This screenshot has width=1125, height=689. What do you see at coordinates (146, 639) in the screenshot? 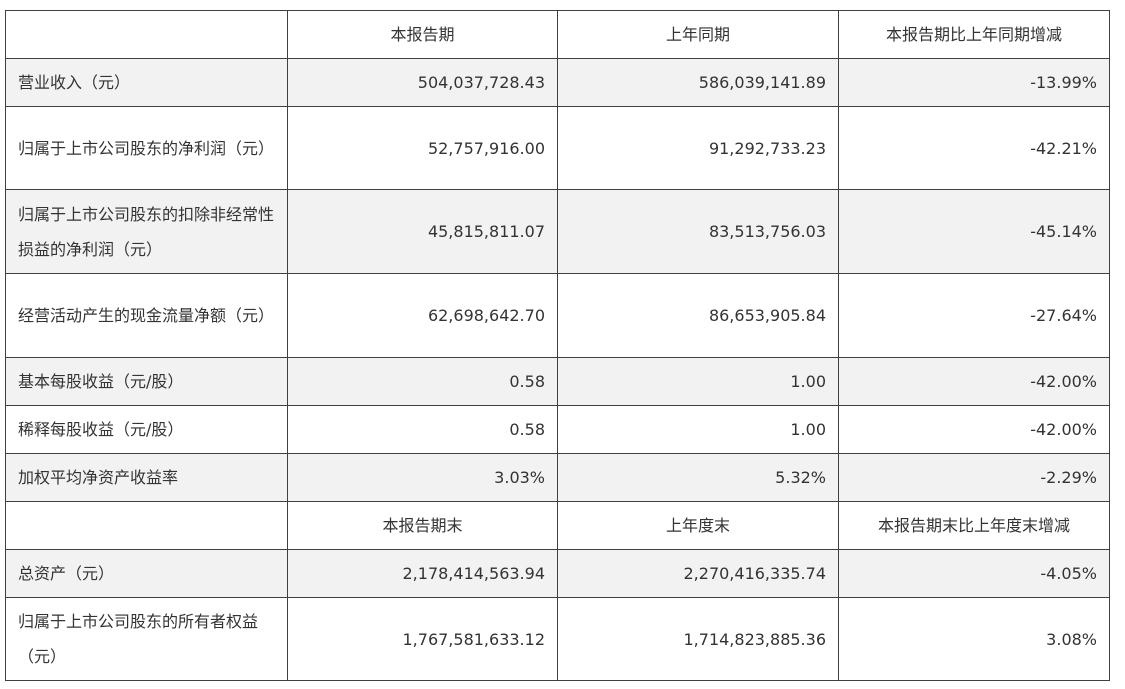
I see `row-label: 归属于上市公司股东的所有者权益（元）` at bounding box center [146, 639].